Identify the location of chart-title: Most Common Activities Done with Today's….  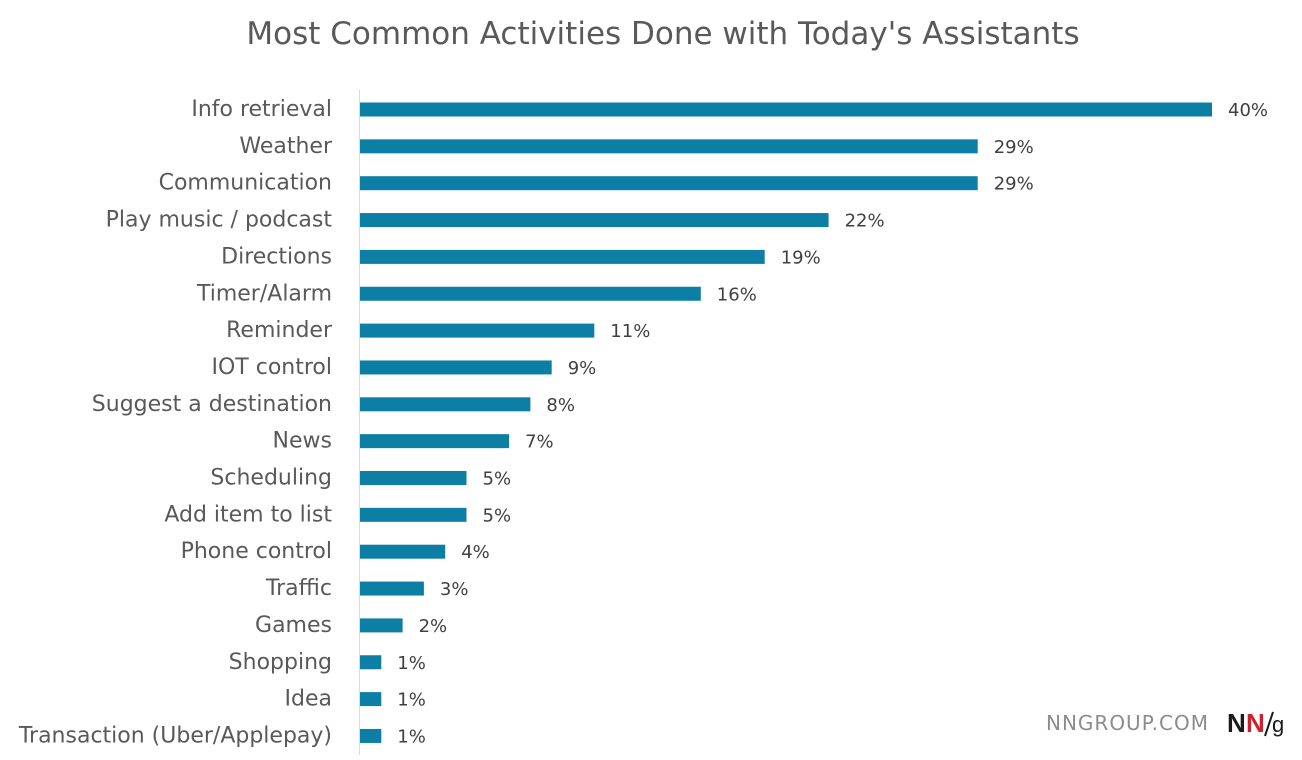
(663, 34).